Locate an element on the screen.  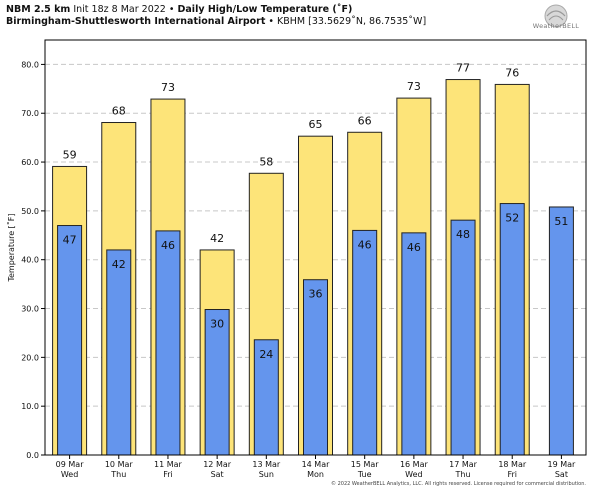
y-tick-label: 20.0 is located at coordinates (30, 357).